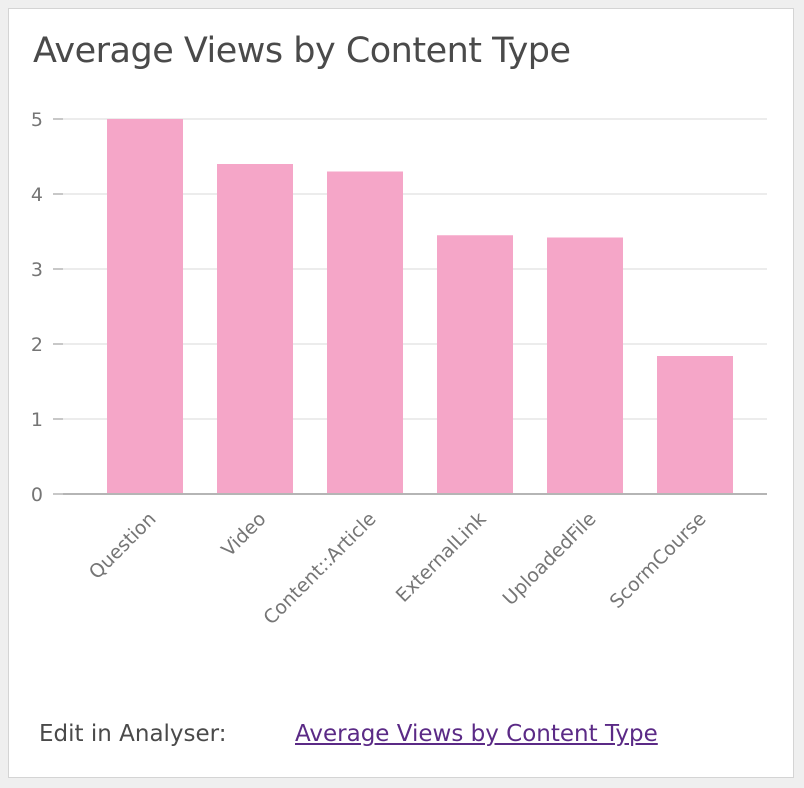  What do you see at coordinates (658, 560) in the screenshot?
I see `x-category-label: ScormCourse` at bounding box center [658, 560].